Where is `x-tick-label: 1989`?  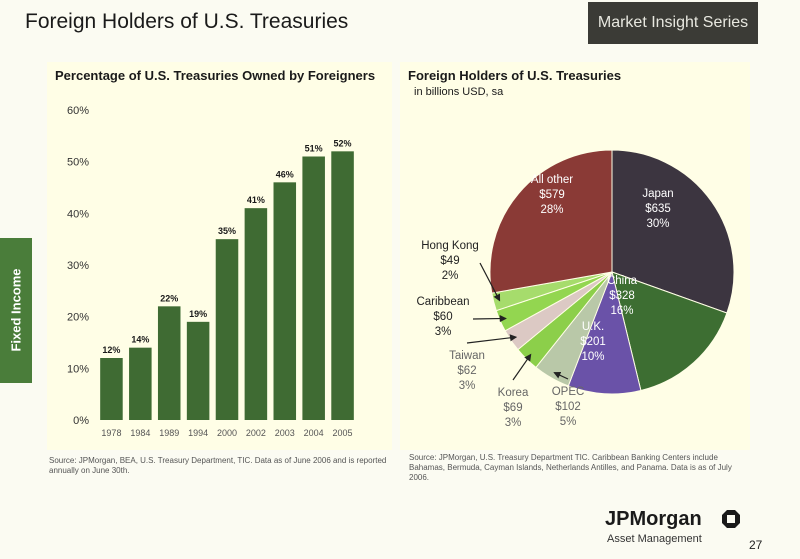
x-tick-label: 1989 is located at coordinates (169, 433).